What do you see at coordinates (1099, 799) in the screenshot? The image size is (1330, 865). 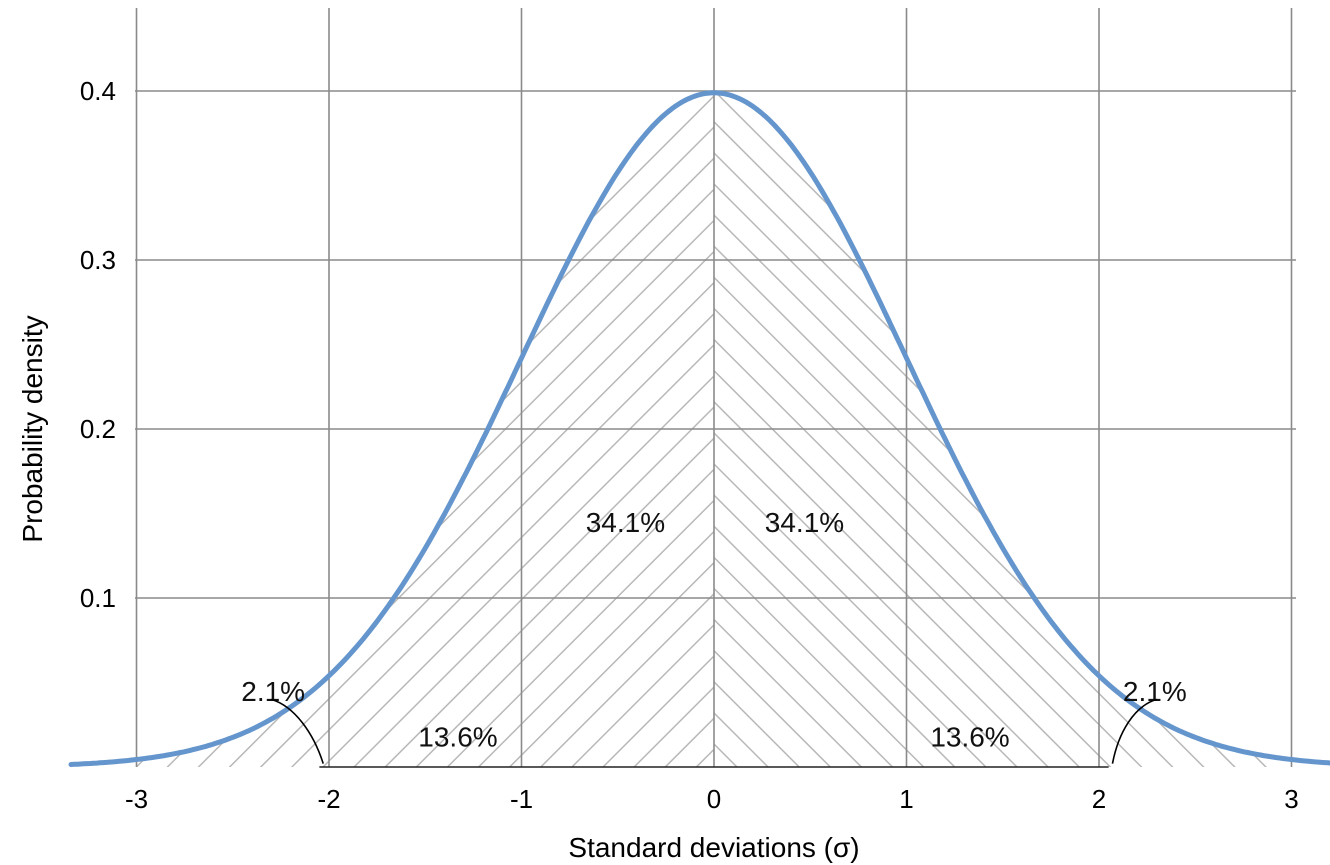 I see `x-tick-label: 2` at bounding box center [1099, 799].